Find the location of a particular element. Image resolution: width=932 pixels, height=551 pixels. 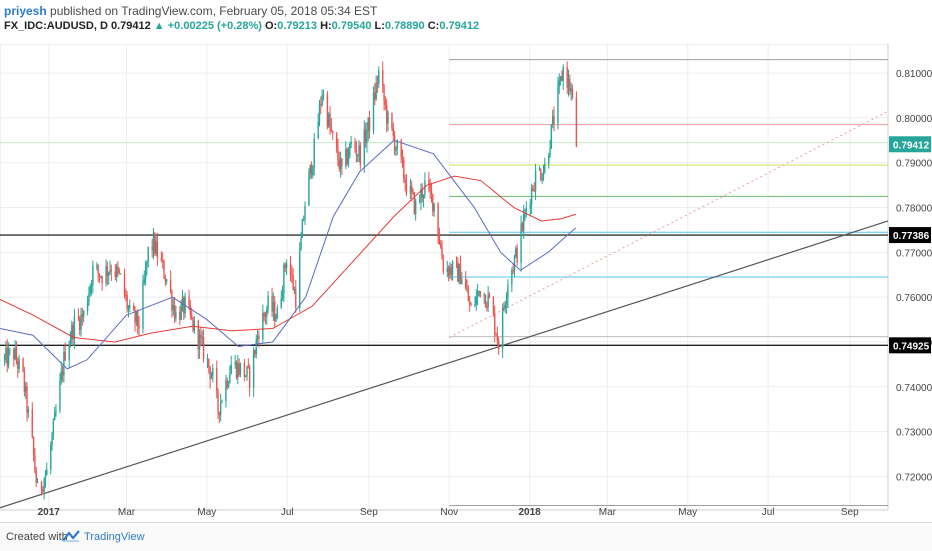

open-label: O: is located at coordinates (271, 26).